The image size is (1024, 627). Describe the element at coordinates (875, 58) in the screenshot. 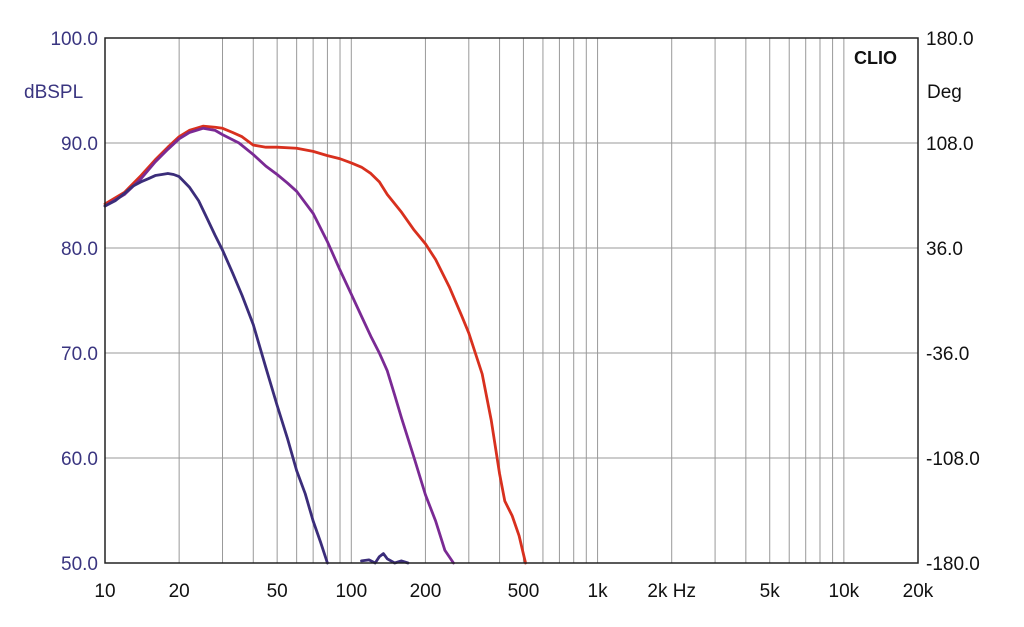

I see `brand-label: CLIO` at that location.